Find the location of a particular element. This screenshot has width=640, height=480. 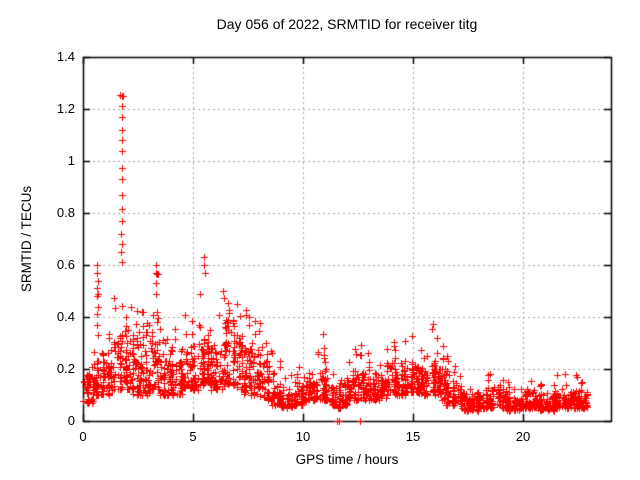

y-tick-label: 0.2 is located at coordinates (65, 368).